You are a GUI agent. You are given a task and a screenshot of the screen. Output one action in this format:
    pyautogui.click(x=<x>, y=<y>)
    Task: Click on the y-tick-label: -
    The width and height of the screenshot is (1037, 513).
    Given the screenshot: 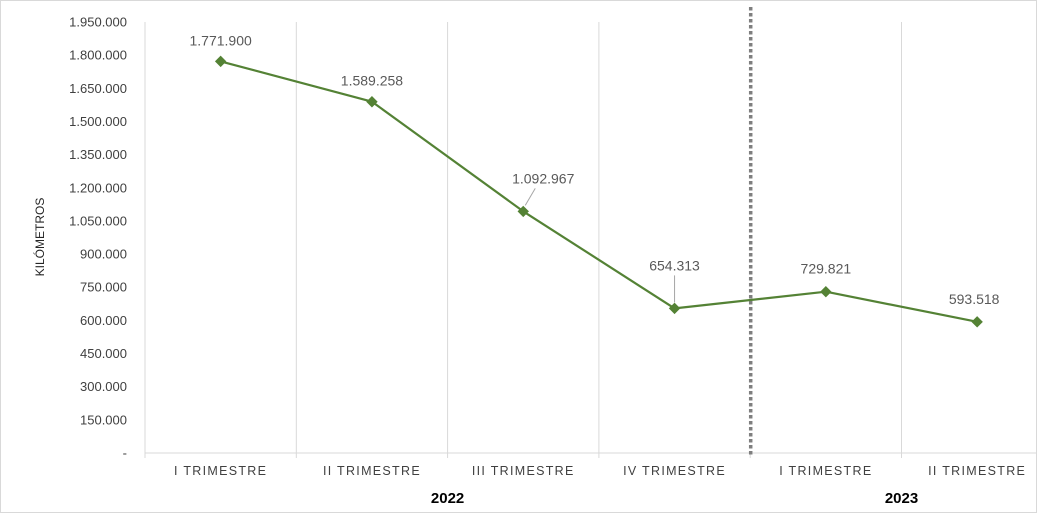 What is the action you would take?
    pyautogui.click(x=125, y=453)
    